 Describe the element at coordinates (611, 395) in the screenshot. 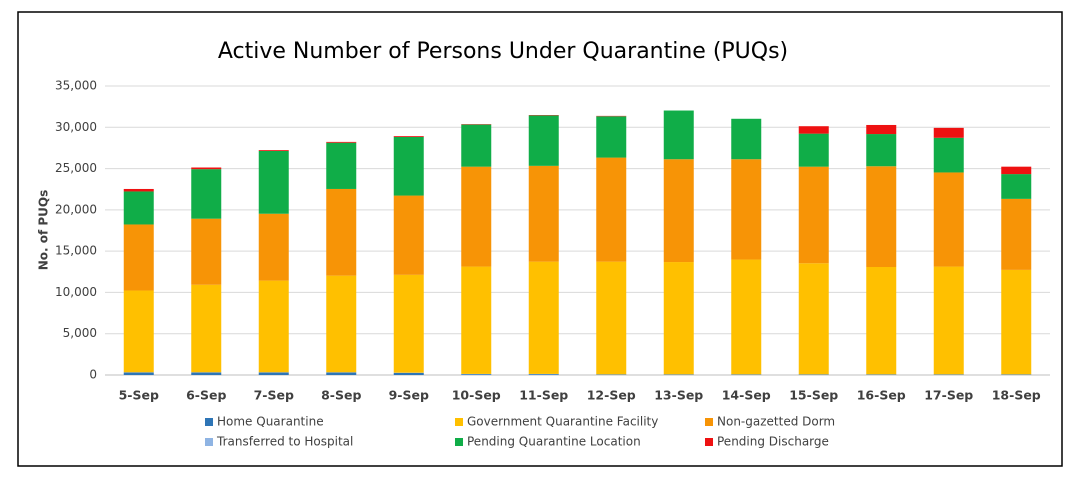

I see `x-tick-label: 12-Sep` at that location.